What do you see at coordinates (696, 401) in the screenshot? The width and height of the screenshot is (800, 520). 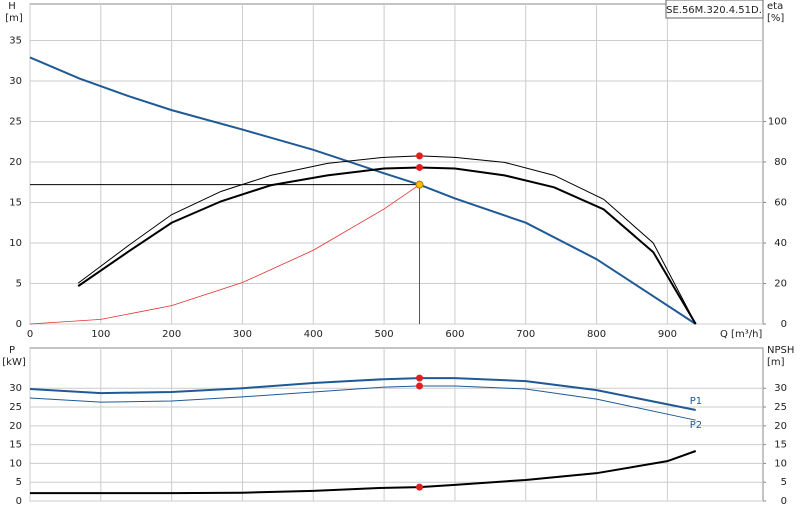 I see `series-label: P1` at bounding box center [696, 401].